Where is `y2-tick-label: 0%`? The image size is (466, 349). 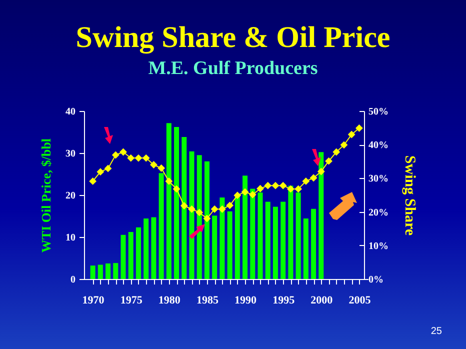 y2-tick-label: 0% is located at coordinates (376, 280).